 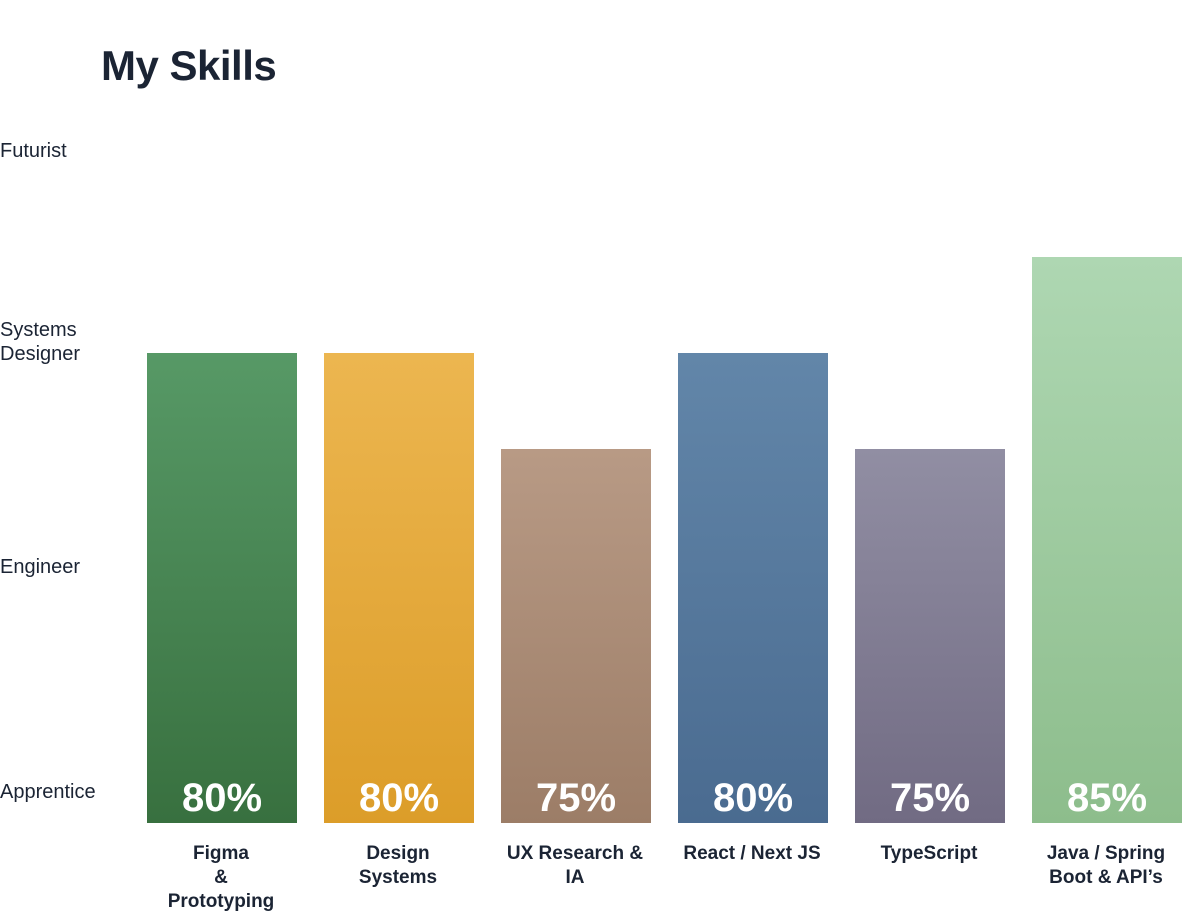 I want to click on page-title: My Skills, so click(x=189, y=65).